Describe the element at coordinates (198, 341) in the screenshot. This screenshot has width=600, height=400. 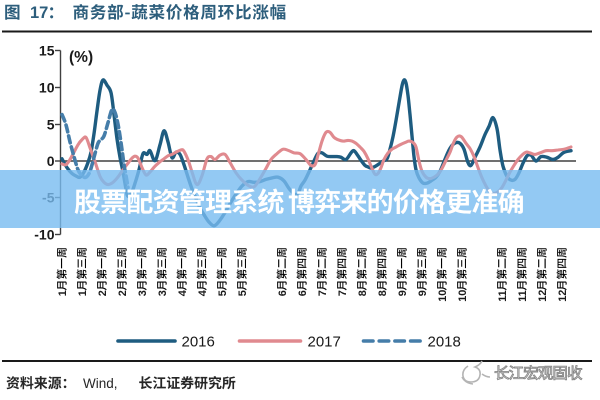
I see `svg-text: 2016` at that location.